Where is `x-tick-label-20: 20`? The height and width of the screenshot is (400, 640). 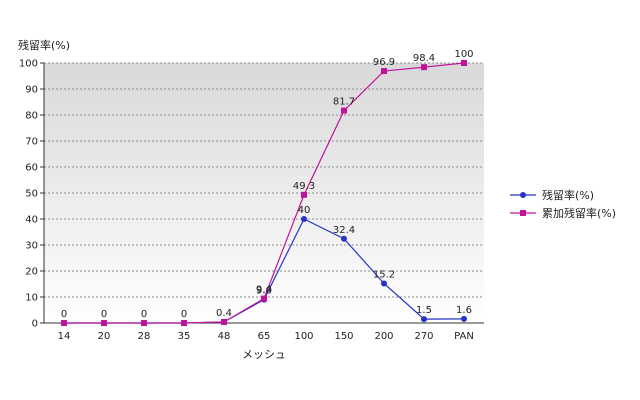 x-tick-label-20: 20 is located at coordinates (104, 336).